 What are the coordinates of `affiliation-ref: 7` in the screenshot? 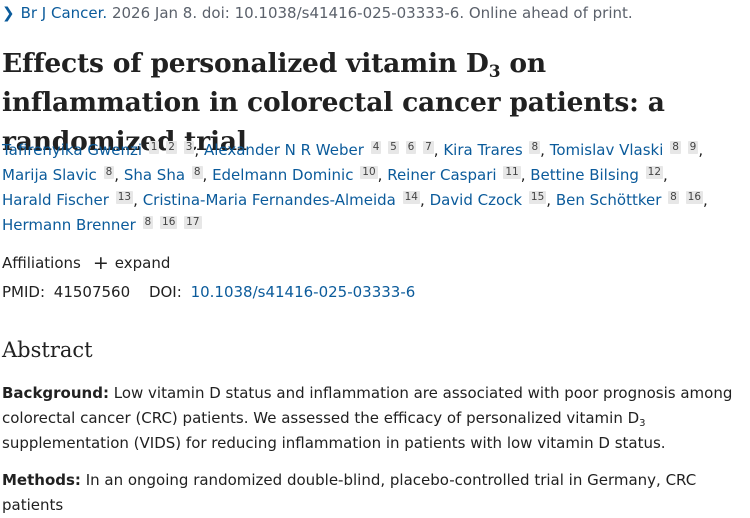 It's located at (428, 147).